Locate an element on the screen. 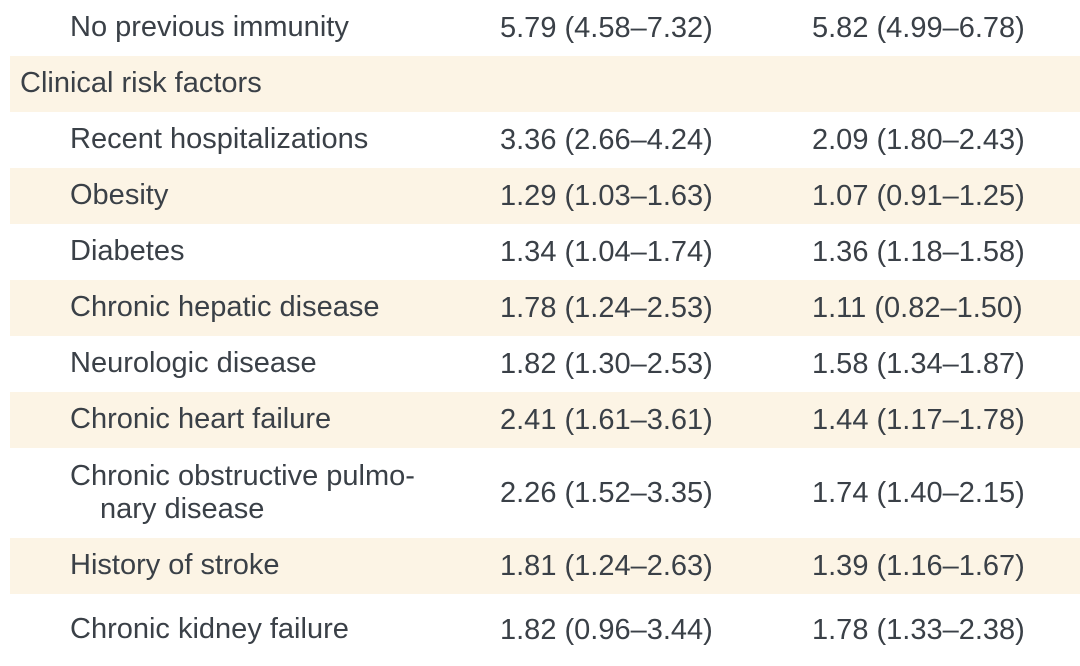 This screenshot has height=666, width=1080. estimate-col1: 1.82 (1.30–2.53) is located at coordinates (606, 363).